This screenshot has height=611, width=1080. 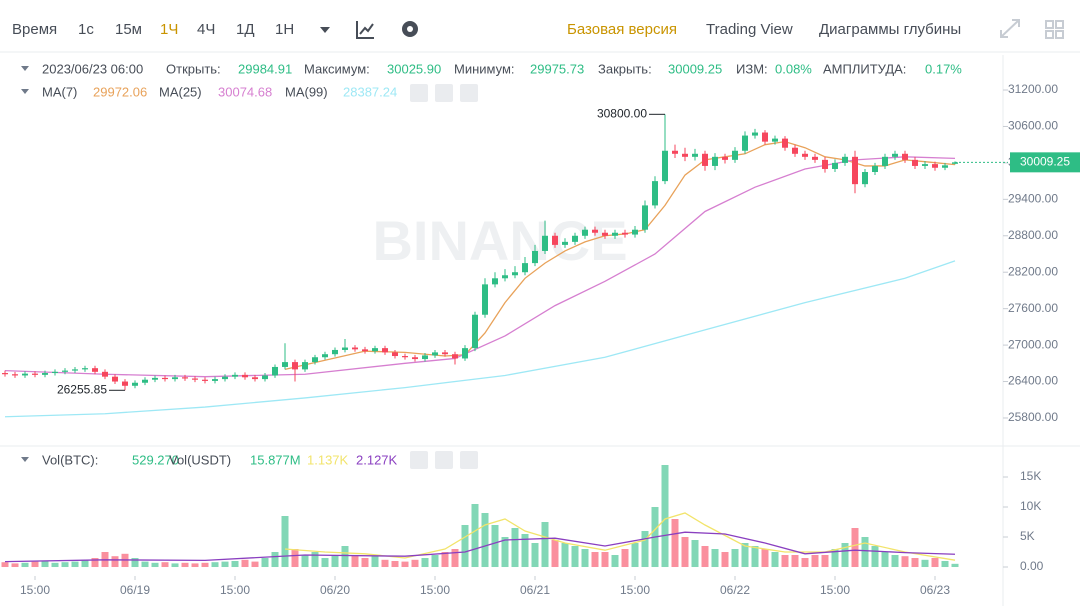 What do you see at coordinates (444, 276) in the screenshot?
I see `legend-icons` at bounding box center [444, 276].